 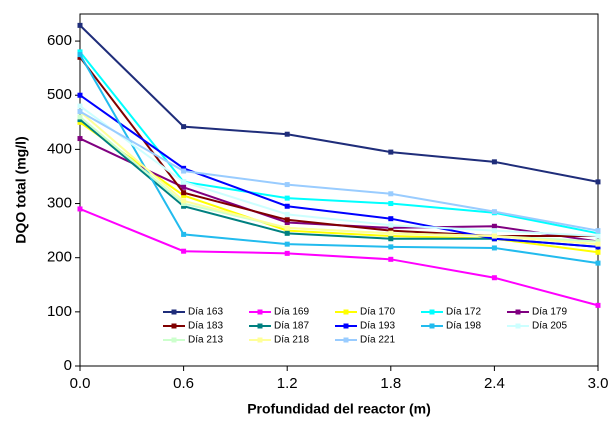 I want to click on x-tick-label: 1.2, so click(x=287, y=383).